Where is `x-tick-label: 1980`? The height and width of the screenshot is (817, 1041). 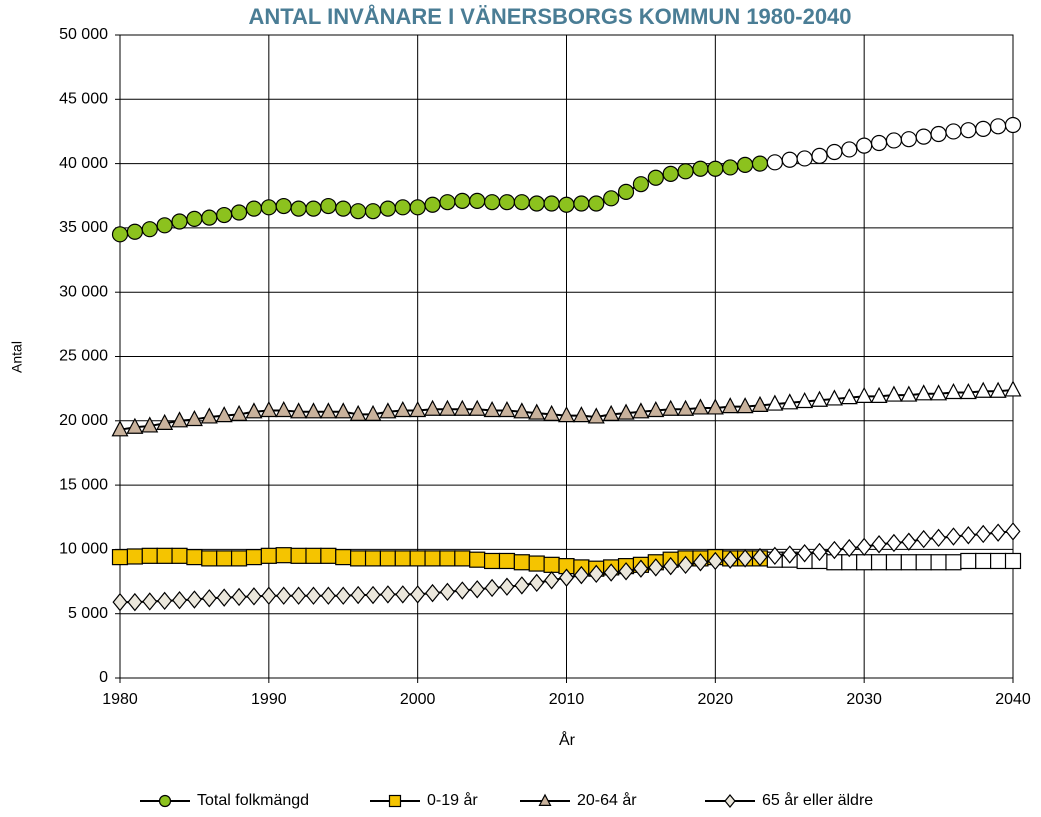 x-tick-label: 1980 is located at coordinates (120, 699).